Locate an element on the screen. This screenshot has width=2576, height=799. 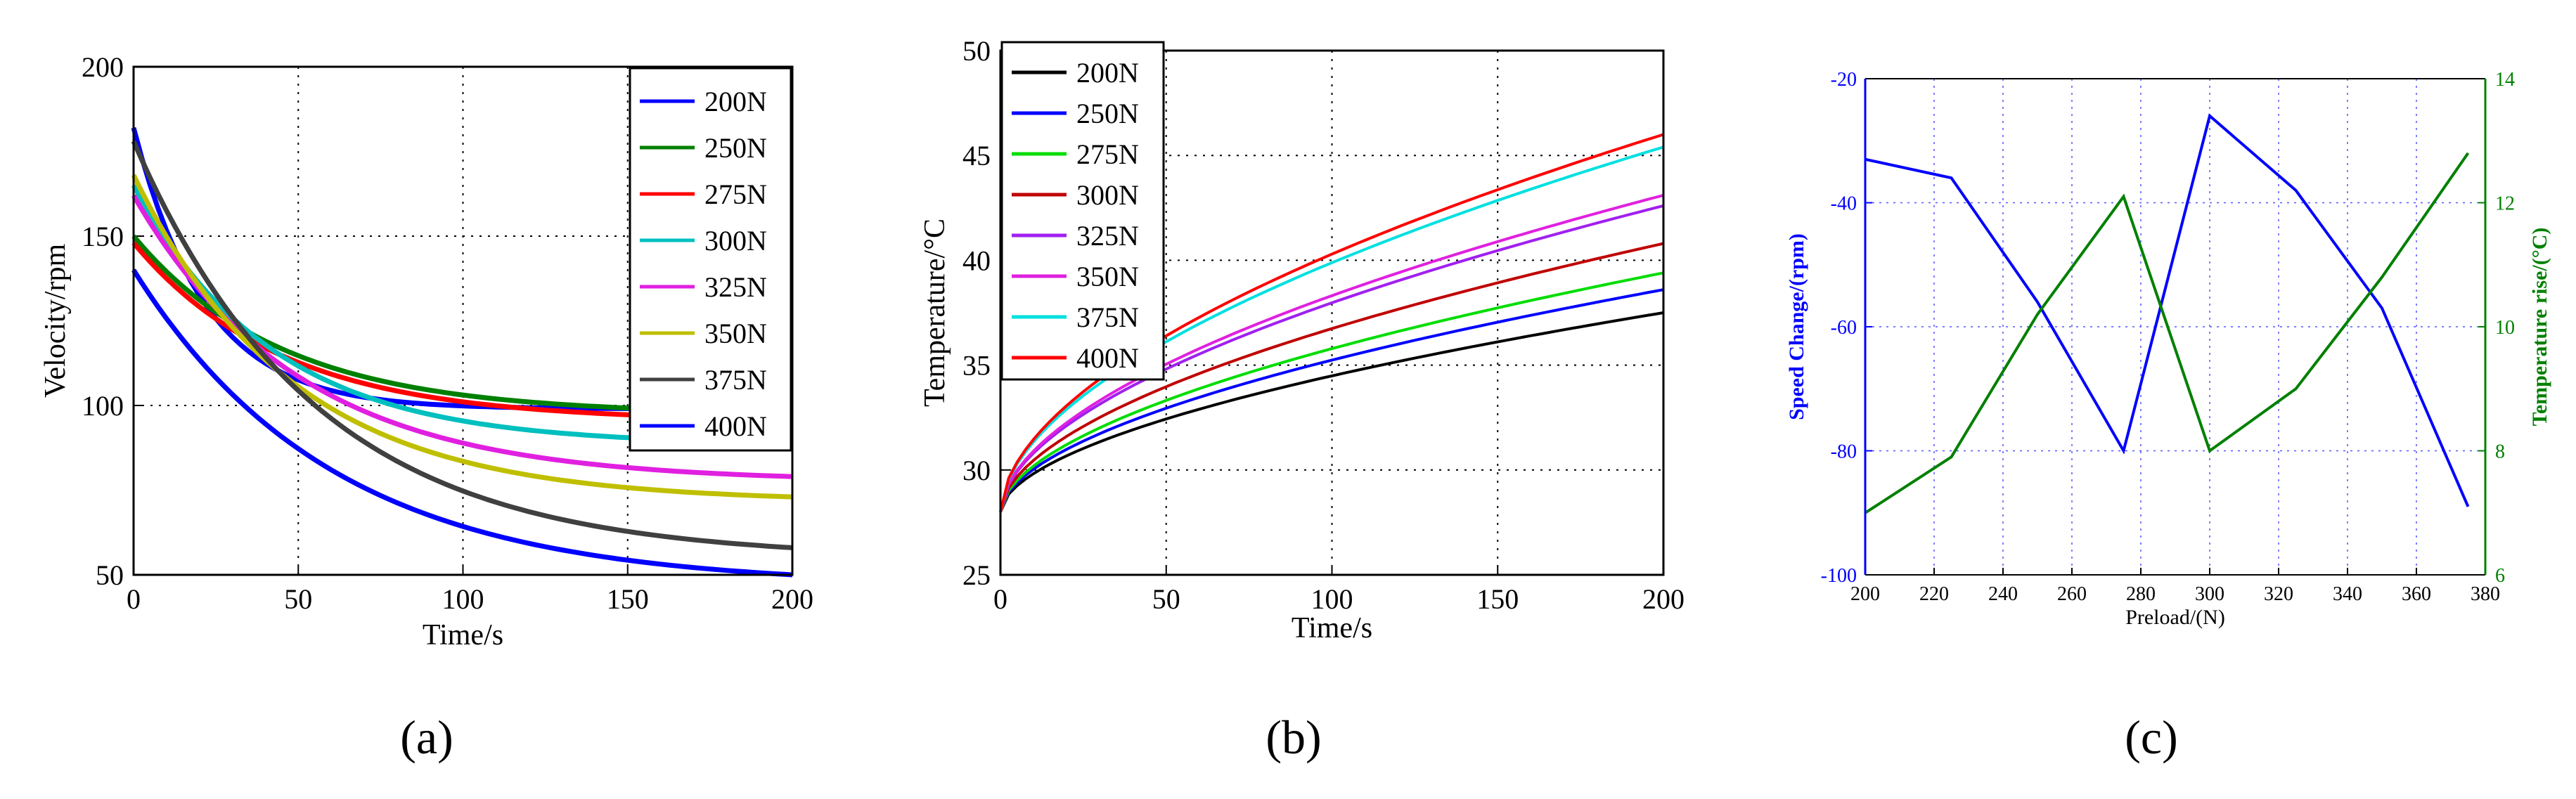
x-tick-label: 260 is located at coordinates (2072, 594).